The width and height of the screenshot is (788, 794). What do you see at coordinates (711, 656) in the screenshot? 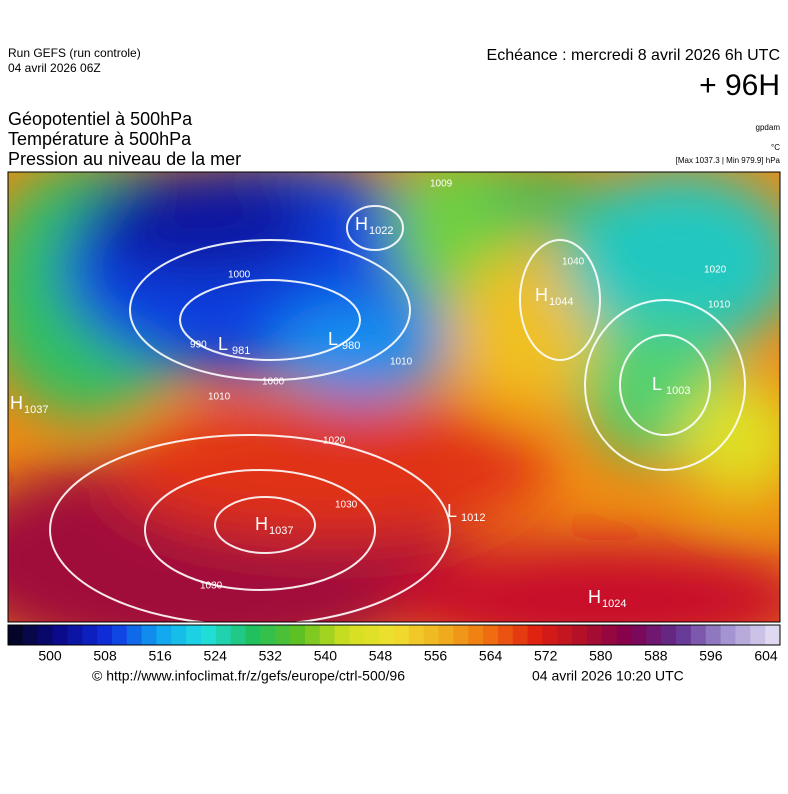
I see `colorbar-label: 596` at bounding box center [711, 656].